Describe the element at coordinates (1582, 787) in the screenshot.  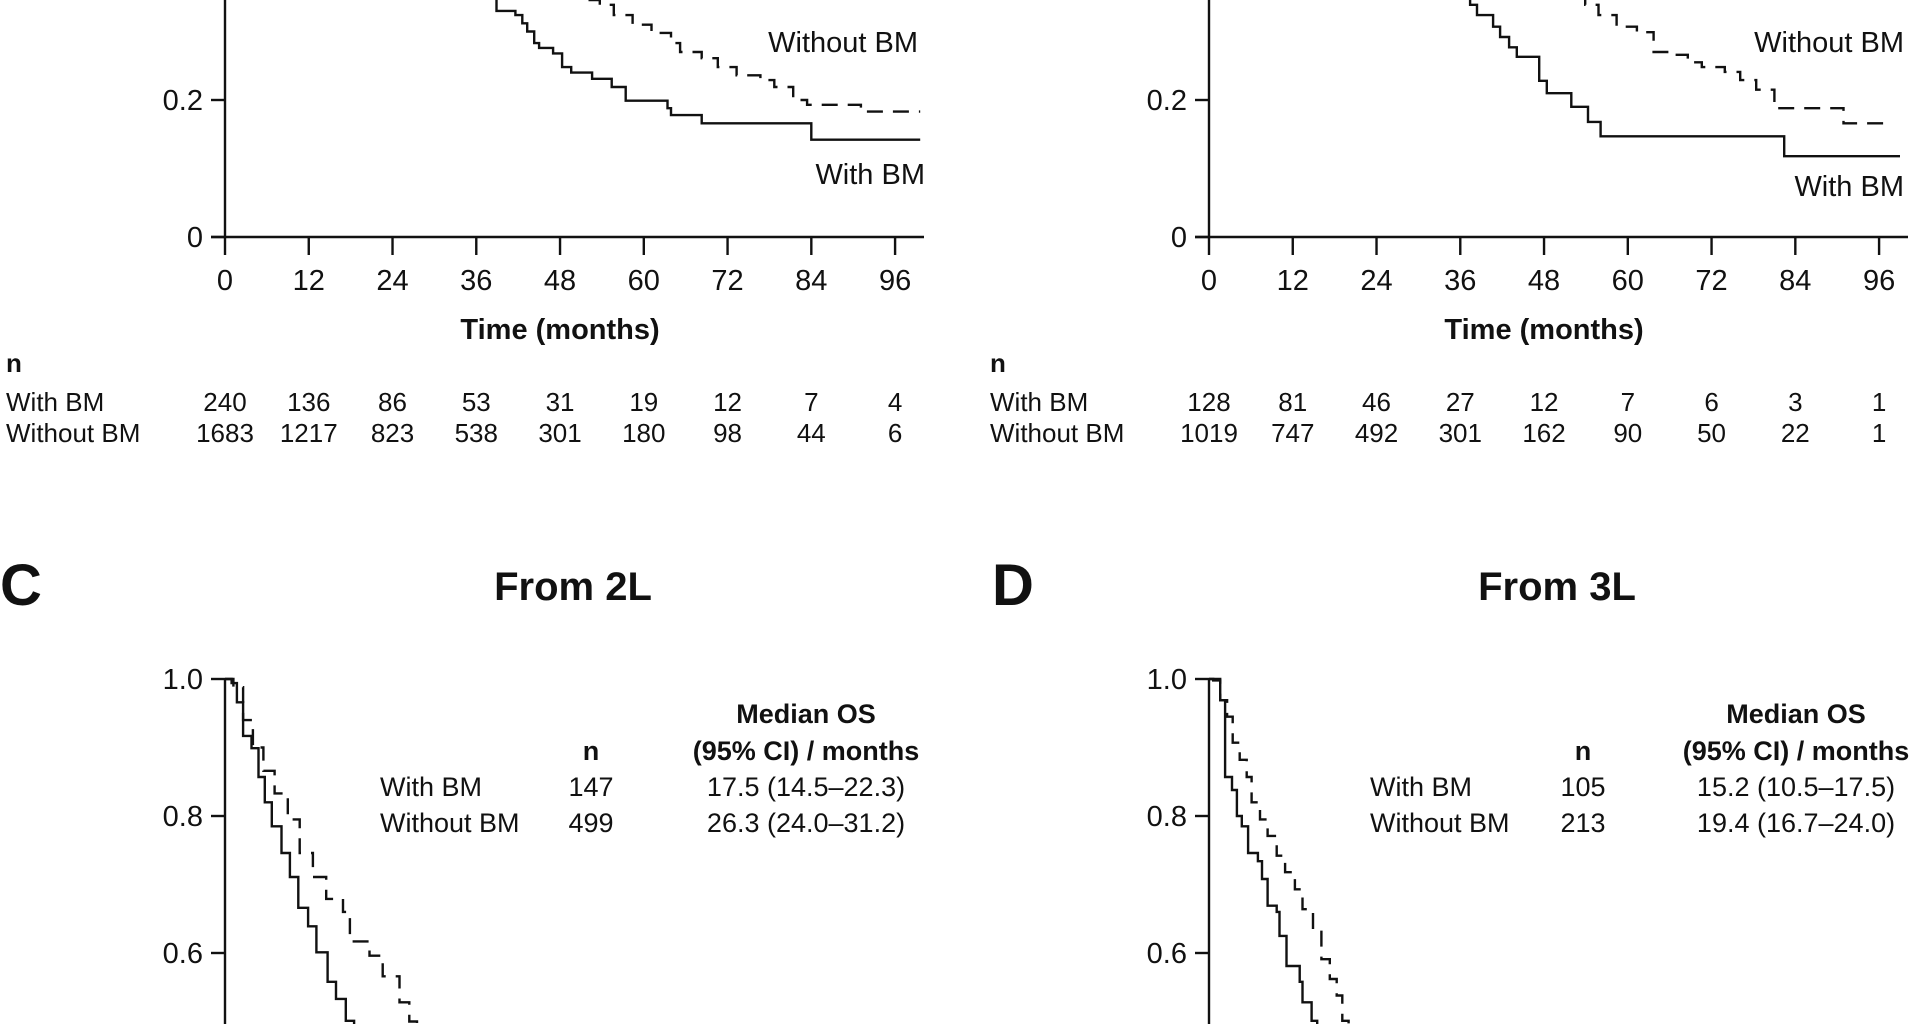
I see `panel-d-legend-row-n: 105` at that location.